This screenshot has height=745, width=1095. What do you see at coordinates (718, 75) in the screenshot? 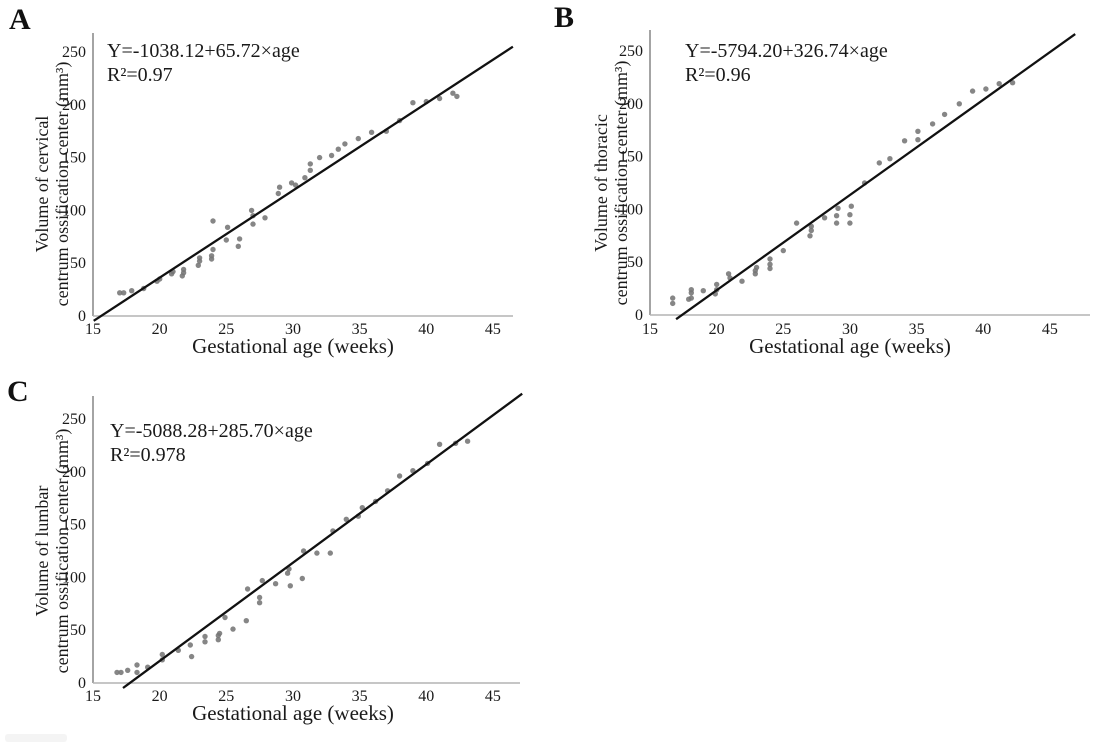
I see `r-squared-text: R²=0.96` at bounding box center [718, 75].